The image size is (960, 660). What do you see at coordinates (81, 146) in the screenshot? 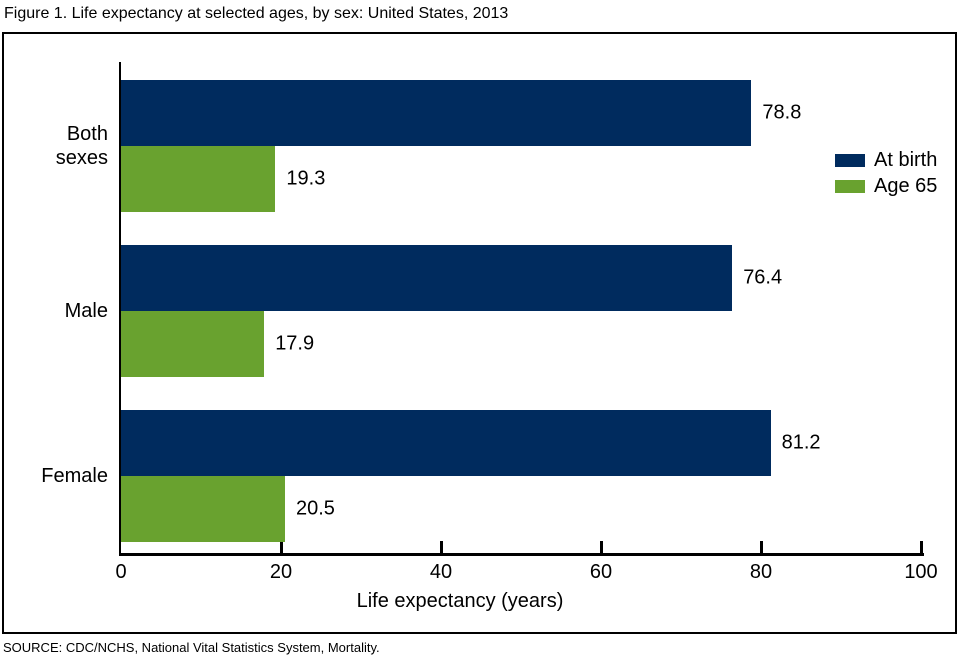
I see `category-label-text: Both sexes` at bounding box center [81, 146].